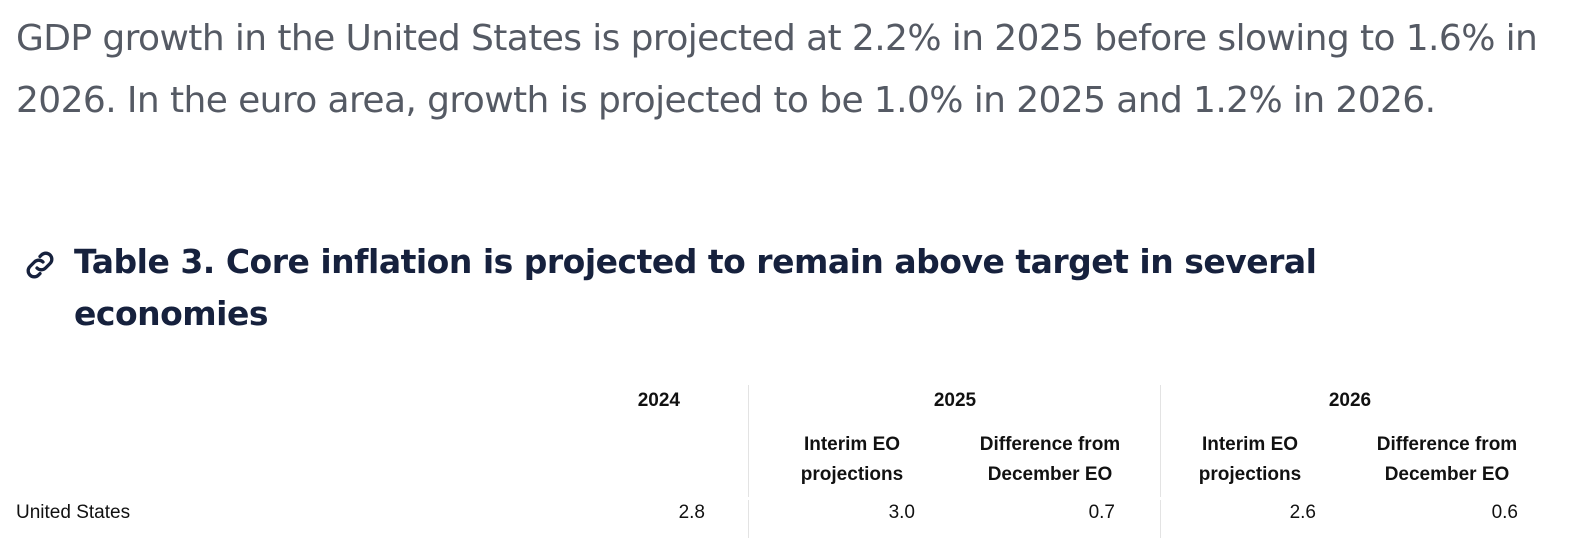 The width and height of the screenshot is (1571, 546). I want to click on year-header-2024: 2024, so click(658, 400).